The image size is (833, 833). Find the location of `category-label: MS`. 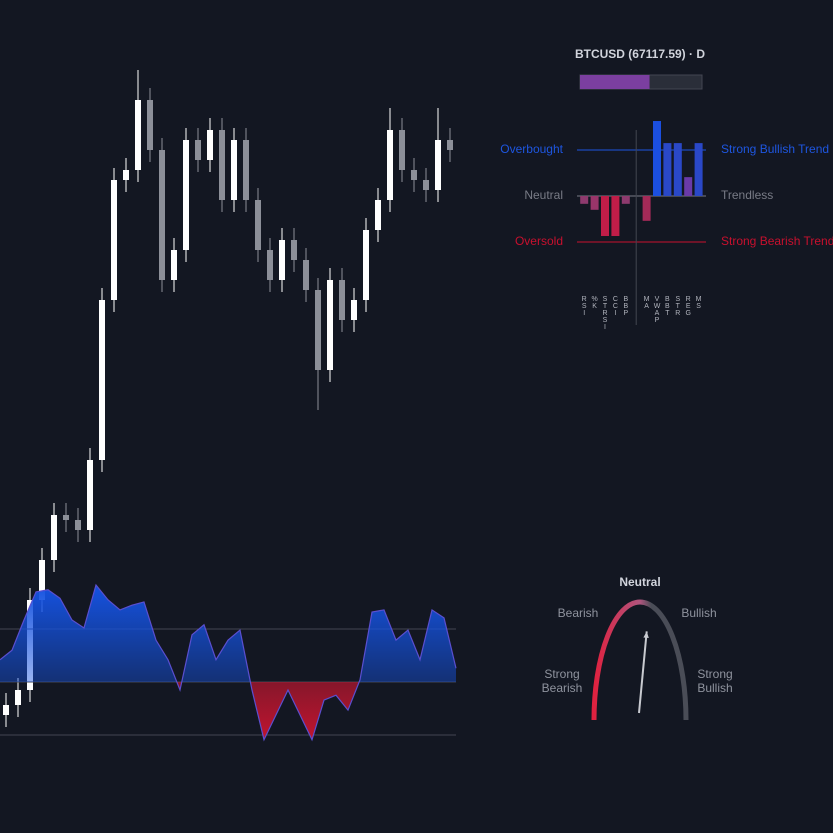

category-label: MS is located at coordinates (698, 303).